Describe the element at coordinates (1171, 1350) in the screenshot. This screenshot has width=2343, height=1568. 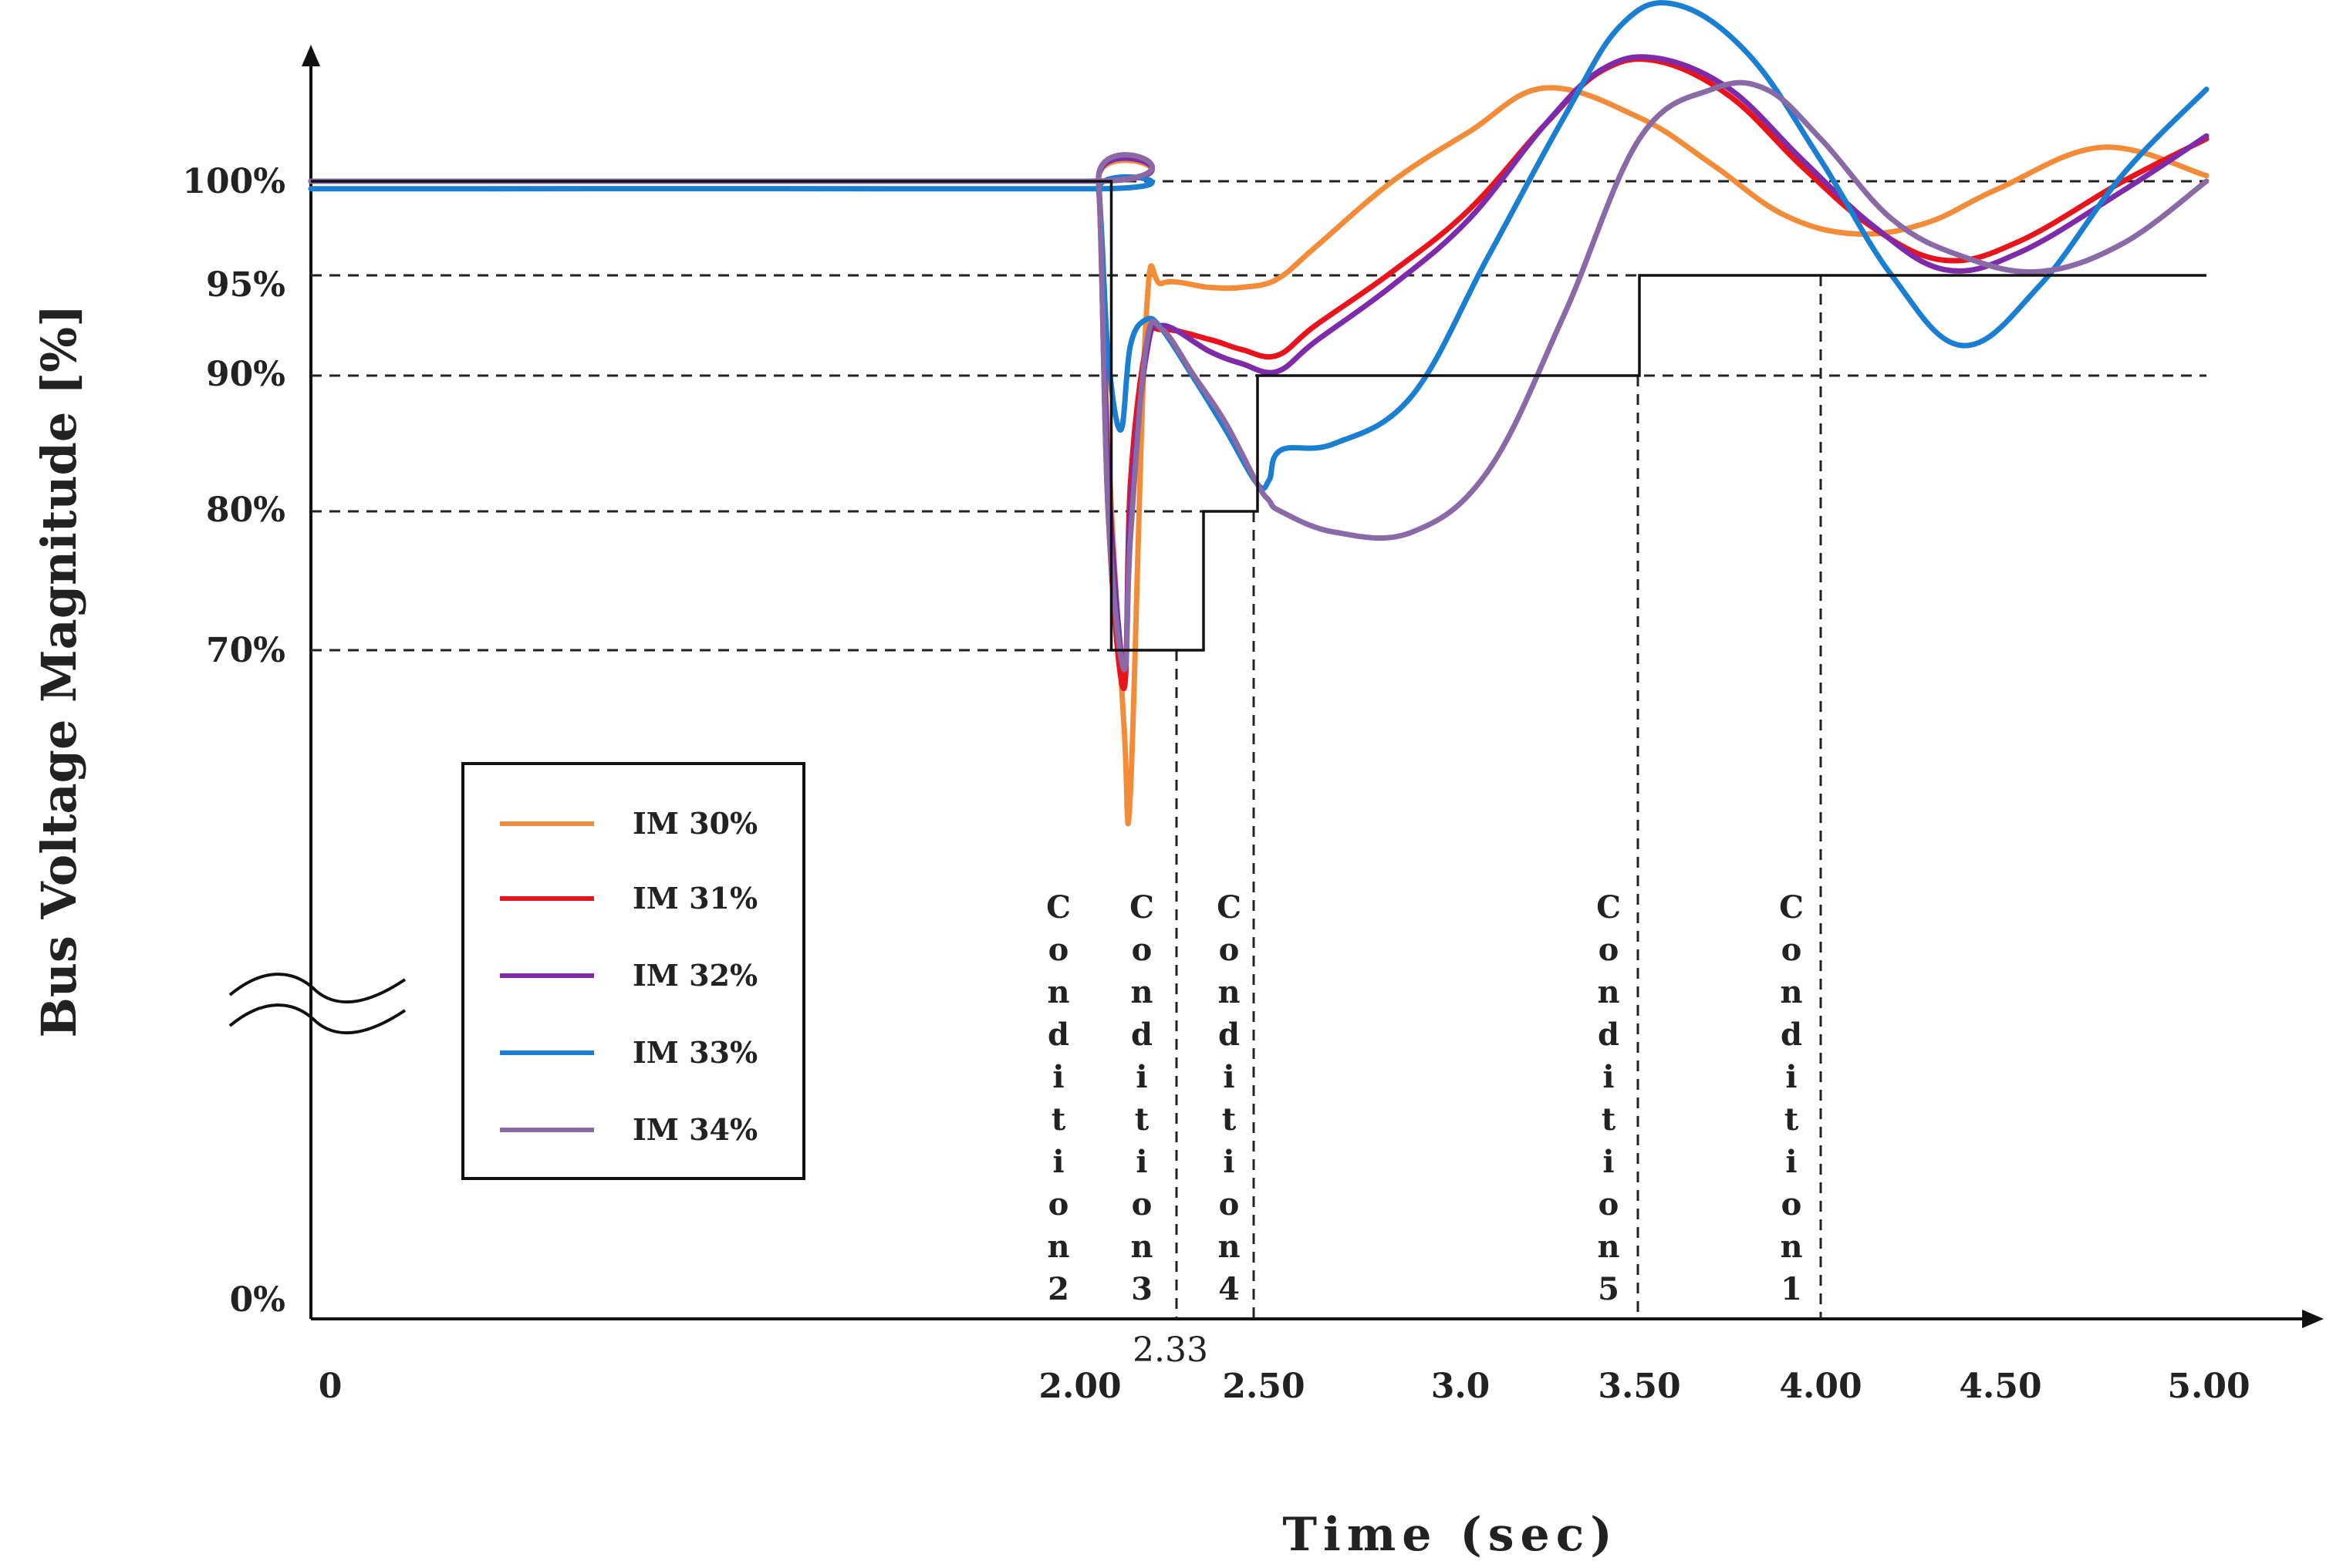
I see `x-tick-2-33: 2.33` at that location.